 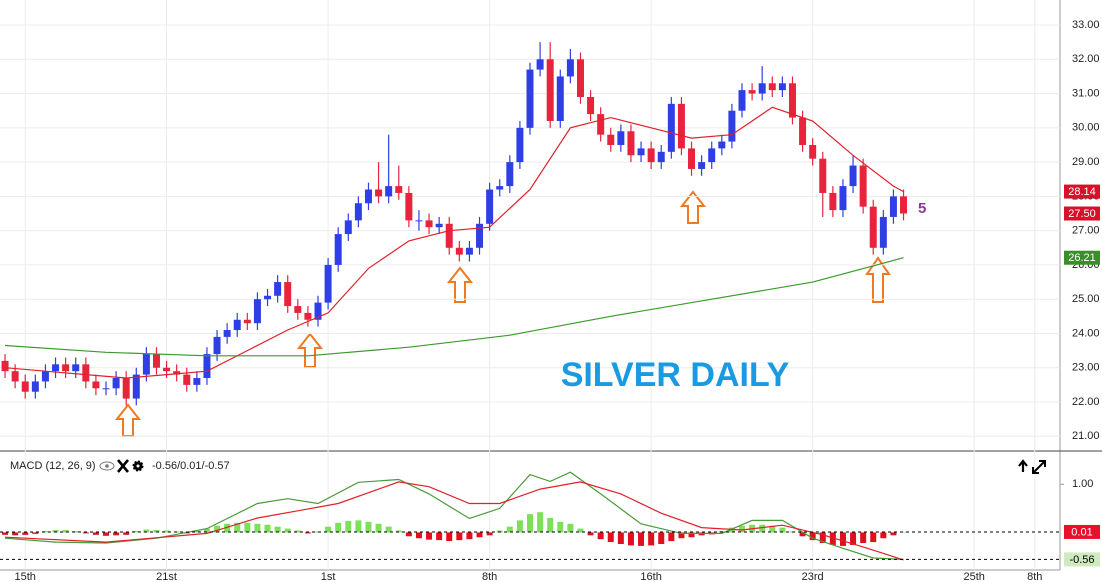 What do you see at coordinates (1086, 128) in the screenshot?
I see `y-tick-label: 30.00` at bounding box center [1086, 128].